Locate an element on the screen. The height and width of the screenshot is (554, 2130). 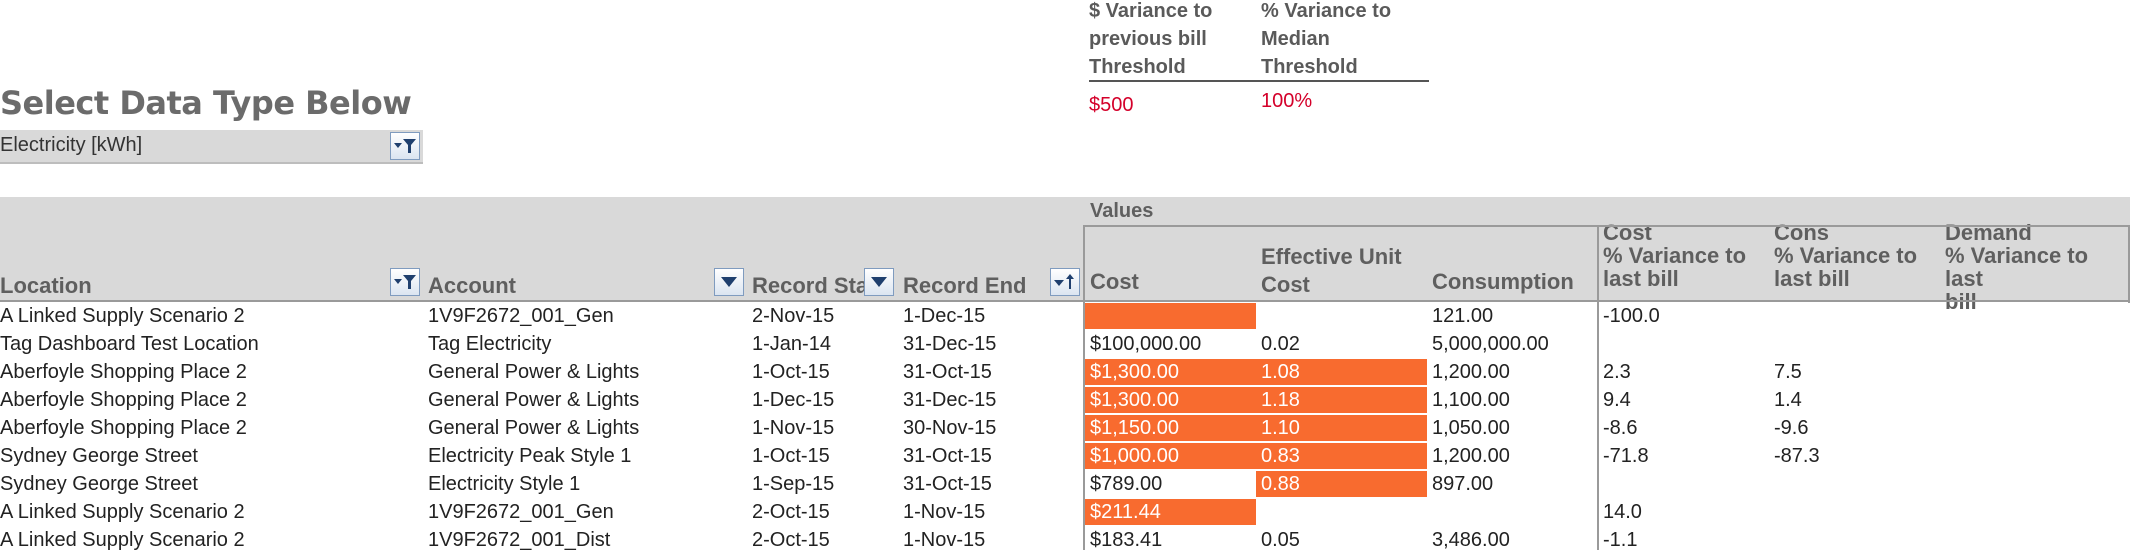
cell-effective-unit-cost: 1.10 is located at coordinates (1341, 428).